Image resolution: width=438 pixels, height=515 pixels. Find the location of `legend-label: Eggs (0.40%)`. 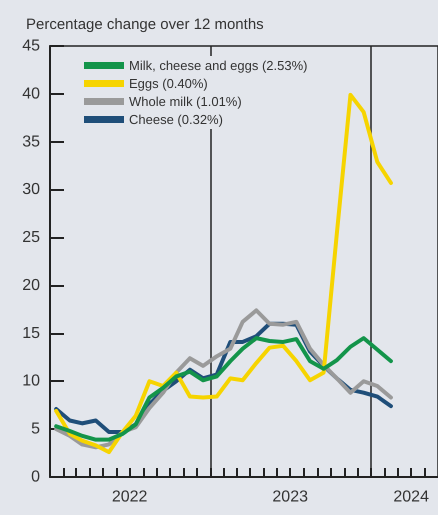

legend-label: Eggs (0.40%) is located at coordinates (168, 83).